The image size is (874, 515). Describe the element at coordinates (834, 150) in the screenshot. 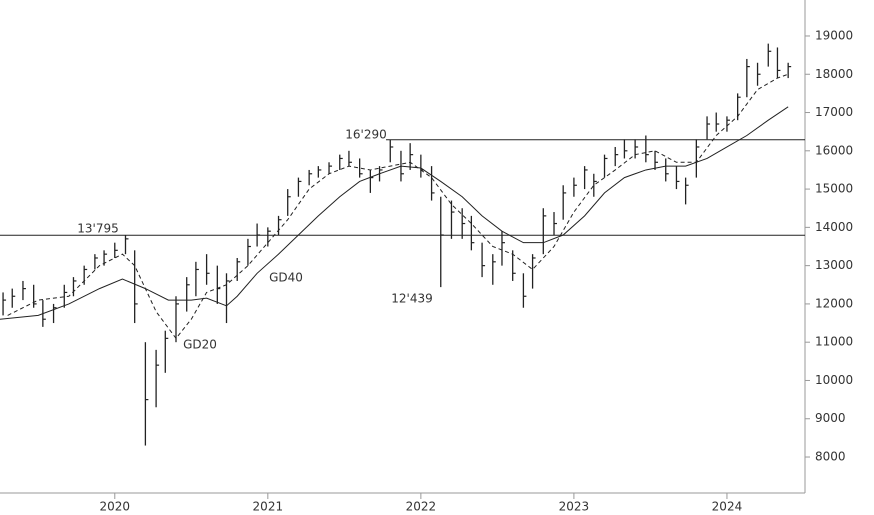

I see `y-tick-label: 16000` at that location.